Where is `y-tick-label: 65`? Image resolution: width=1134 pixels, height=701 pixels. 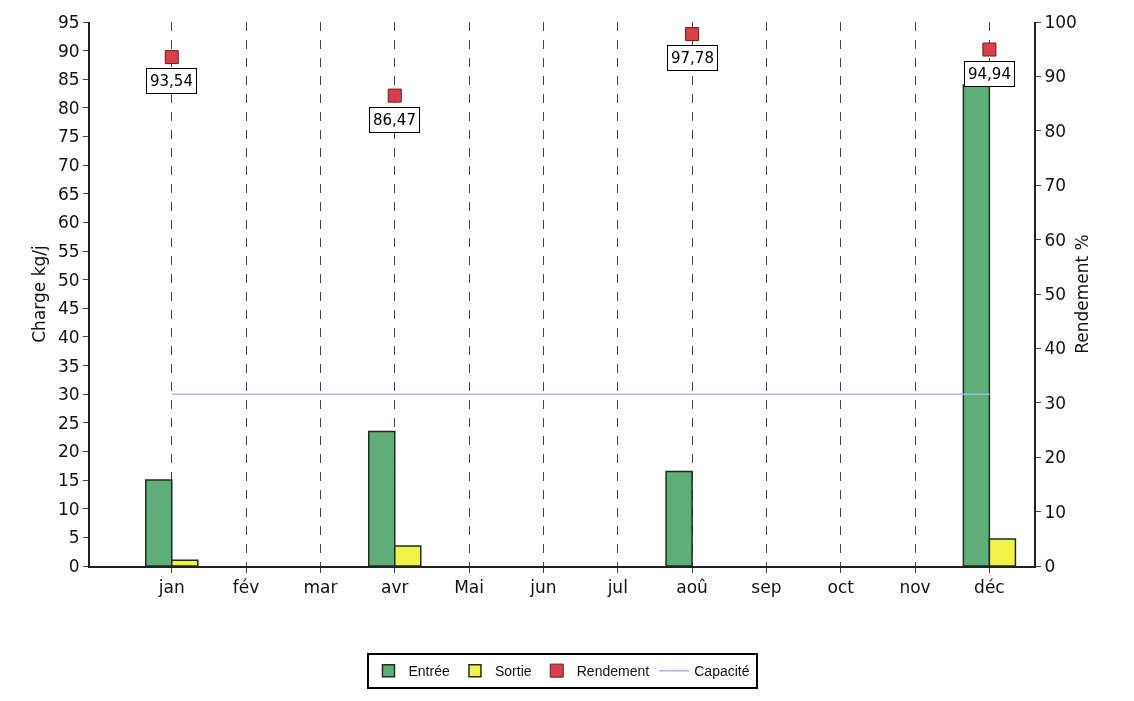 y-tick-label: 65 is located at coordinates (68, 193).